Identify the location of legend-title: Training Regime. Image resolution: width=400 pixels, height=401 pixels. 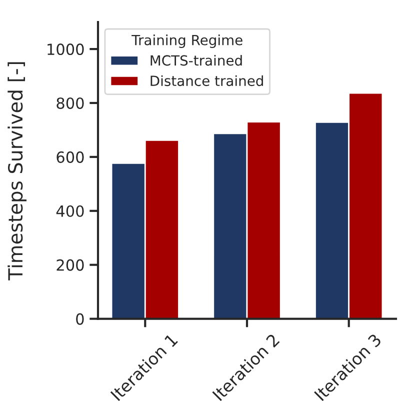
(187, 41).